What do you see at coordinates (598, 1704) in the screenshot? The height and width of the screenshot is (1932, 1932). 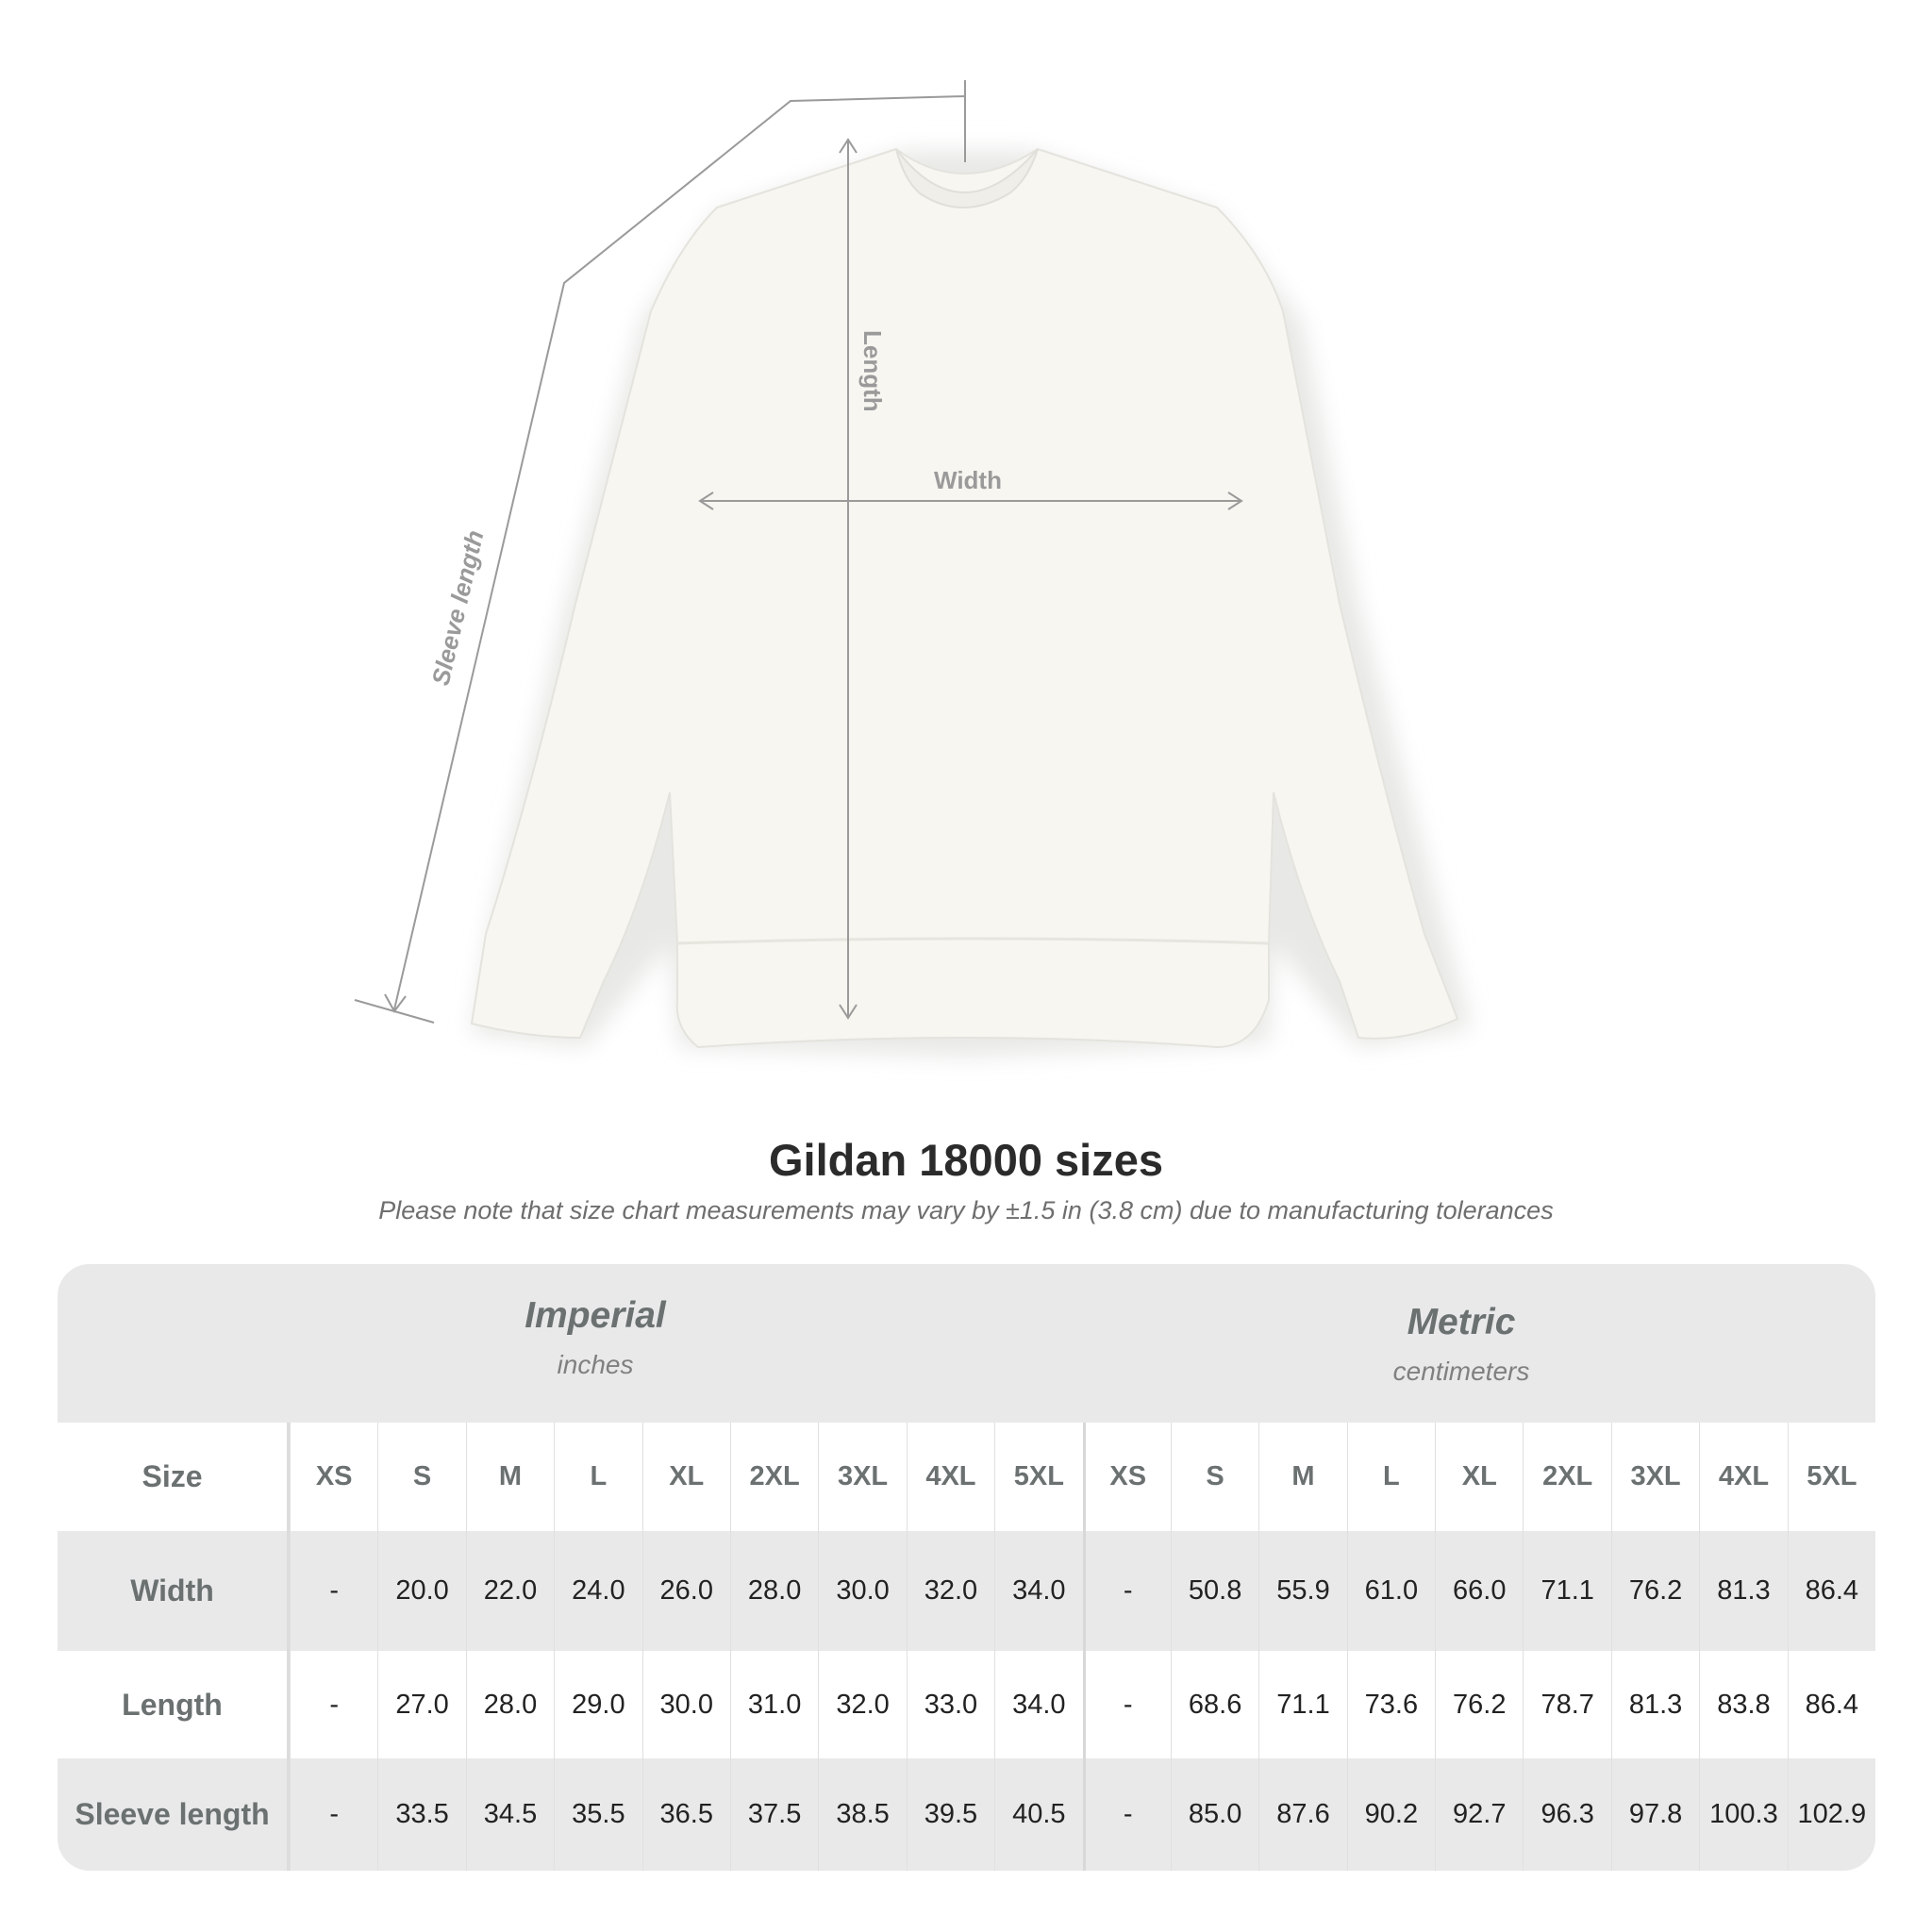 I see `imperial-value: 29.0` at bounding box center [598, 1704].